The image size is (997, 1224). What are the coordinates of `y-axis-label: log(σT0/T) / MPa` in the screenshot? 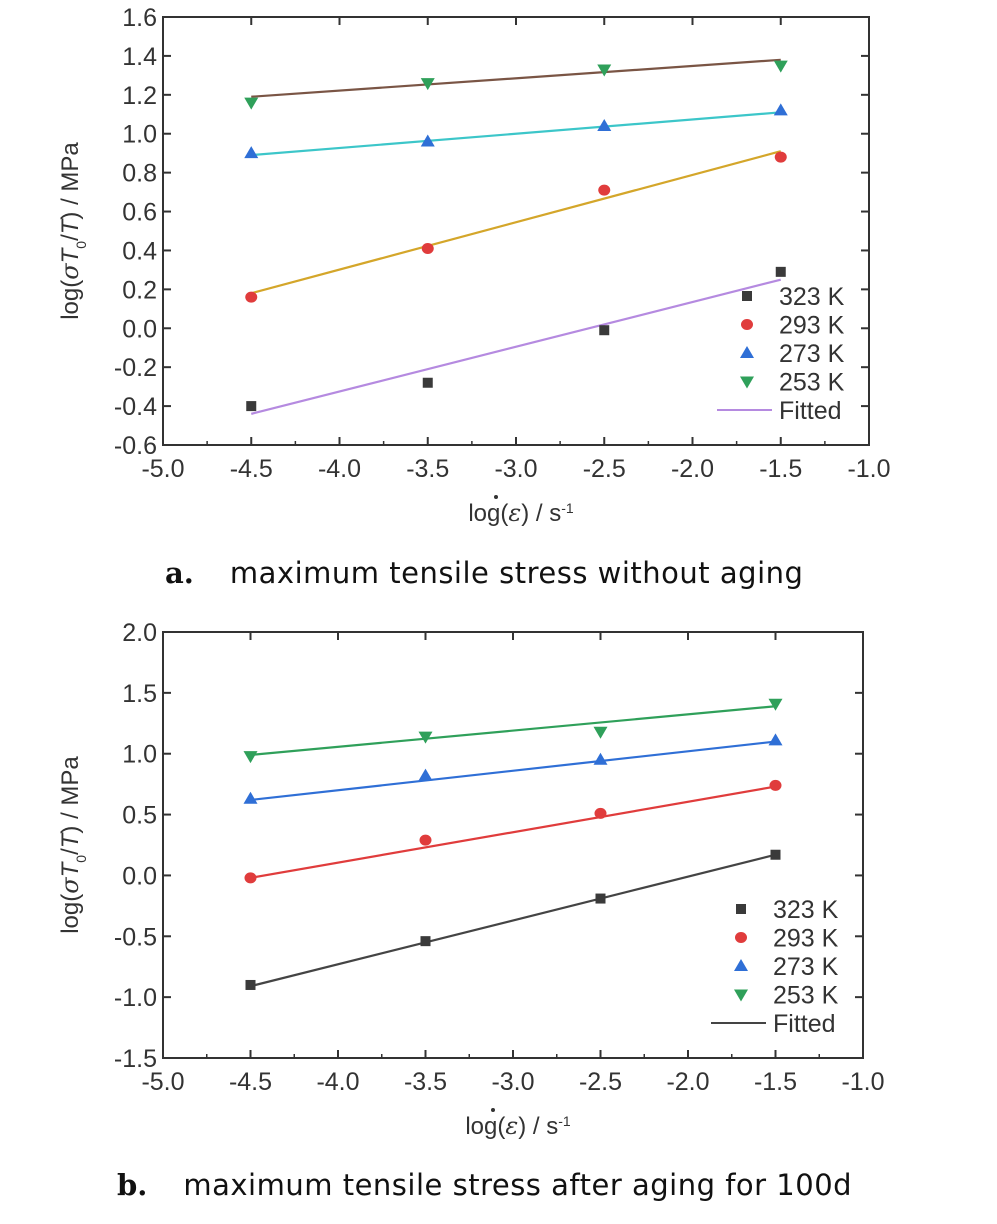 It's located at (72, 845).